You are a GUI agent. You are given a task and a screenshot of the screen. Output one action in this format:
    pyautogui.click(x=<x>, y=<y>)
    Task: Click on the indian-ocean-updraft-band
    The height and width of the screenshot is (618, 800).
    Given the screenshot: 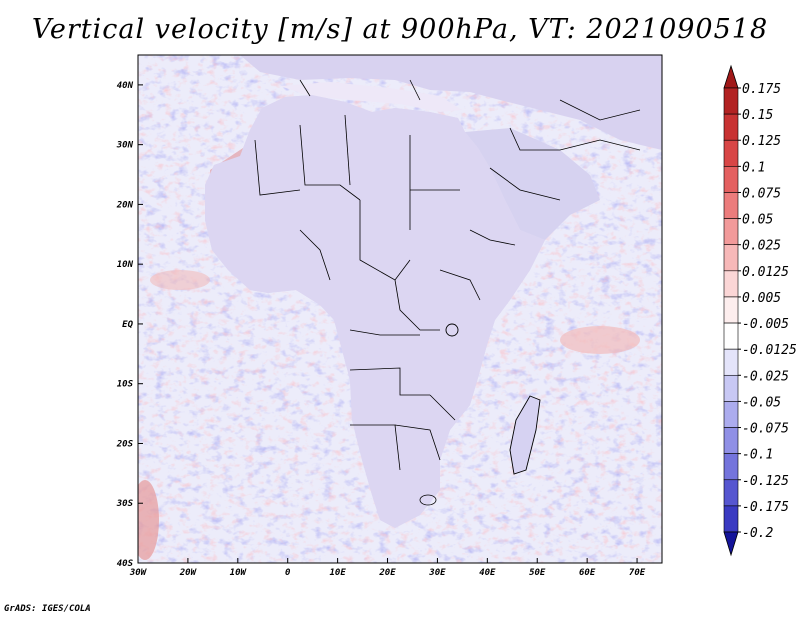 What is the action you would take?
    pyautogui.click(x=600, y=340)
    